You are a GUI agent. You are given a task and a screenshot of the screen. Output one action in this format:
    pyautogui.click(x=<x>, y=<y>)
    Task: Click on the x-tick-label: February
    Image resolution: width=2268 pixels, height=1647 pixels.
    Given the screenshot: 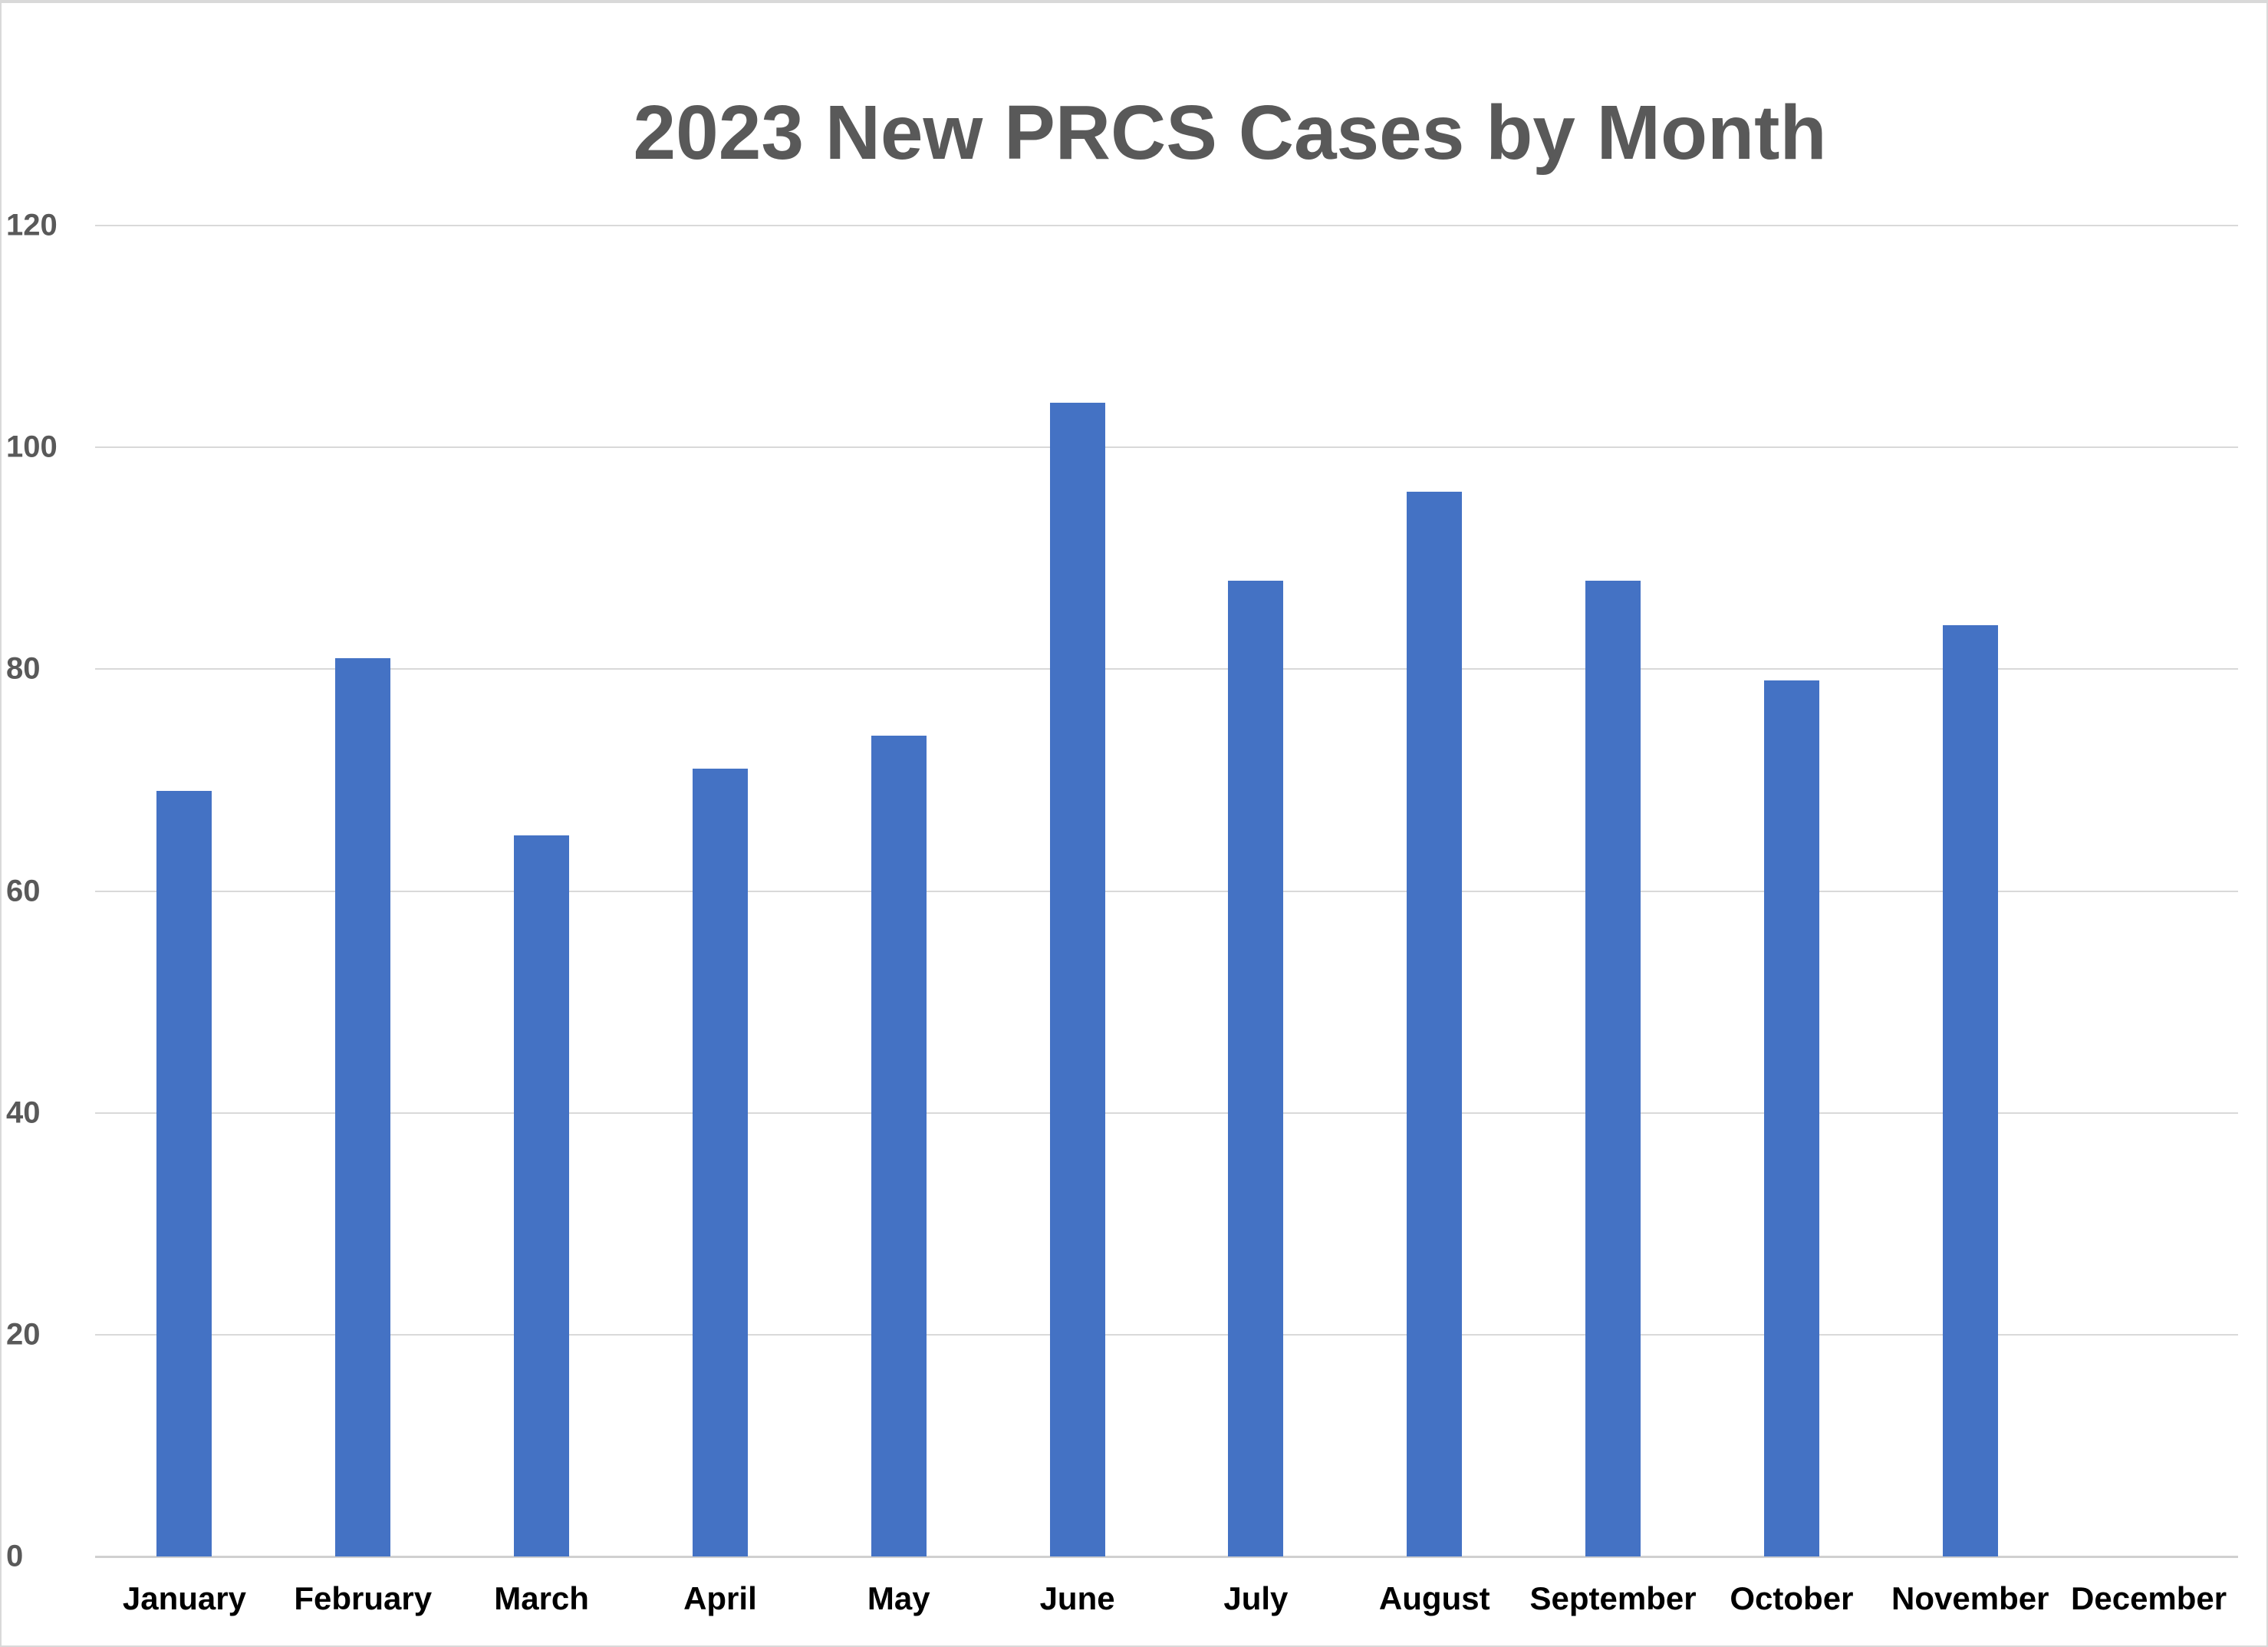 What is the action you would take?
    pyautogui.click(x=364, y=1598)
    